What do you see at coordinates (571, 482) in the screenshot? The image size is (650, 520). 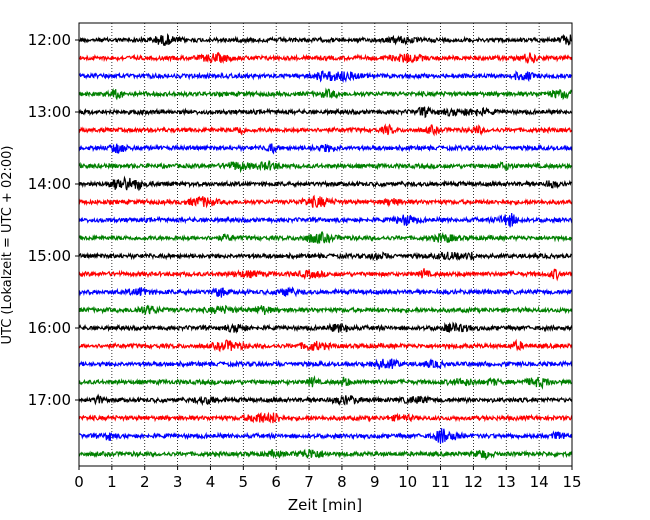 I see `x-tick-label: 15` at bounding box center [571, 482].